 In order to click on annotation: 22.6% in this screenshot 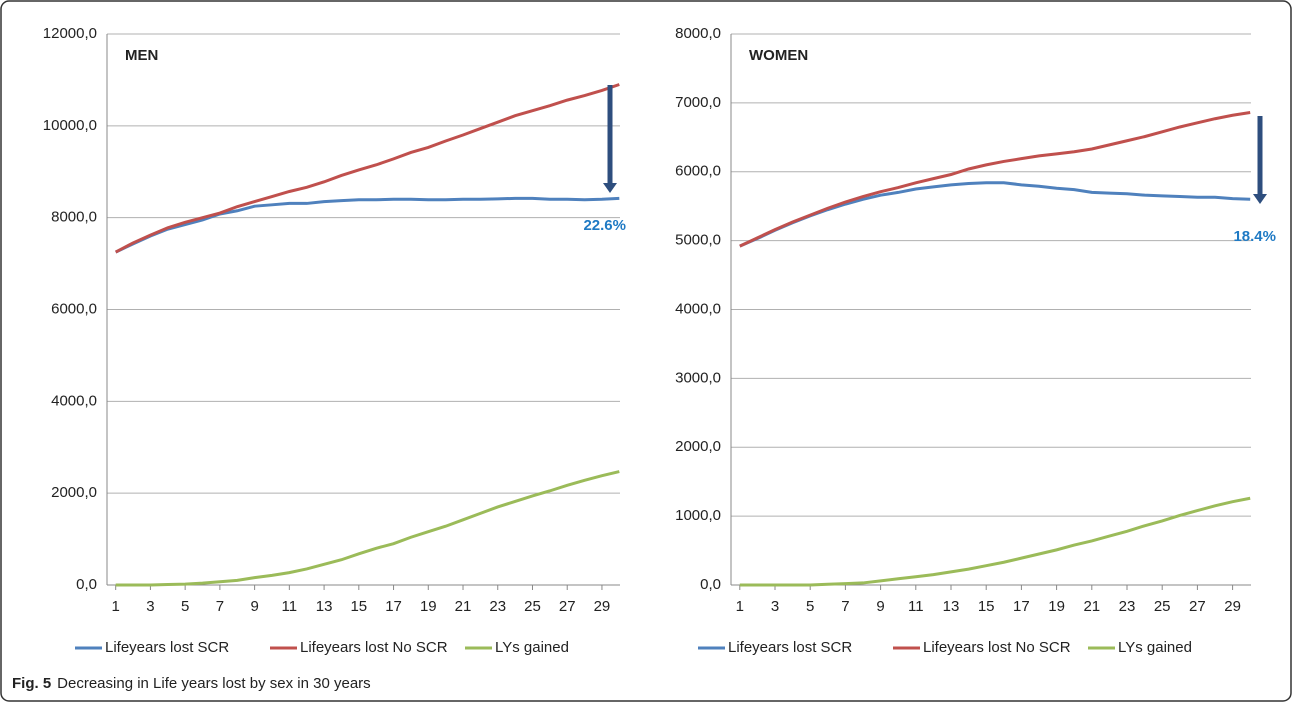, I will do `click(604, 225)`.